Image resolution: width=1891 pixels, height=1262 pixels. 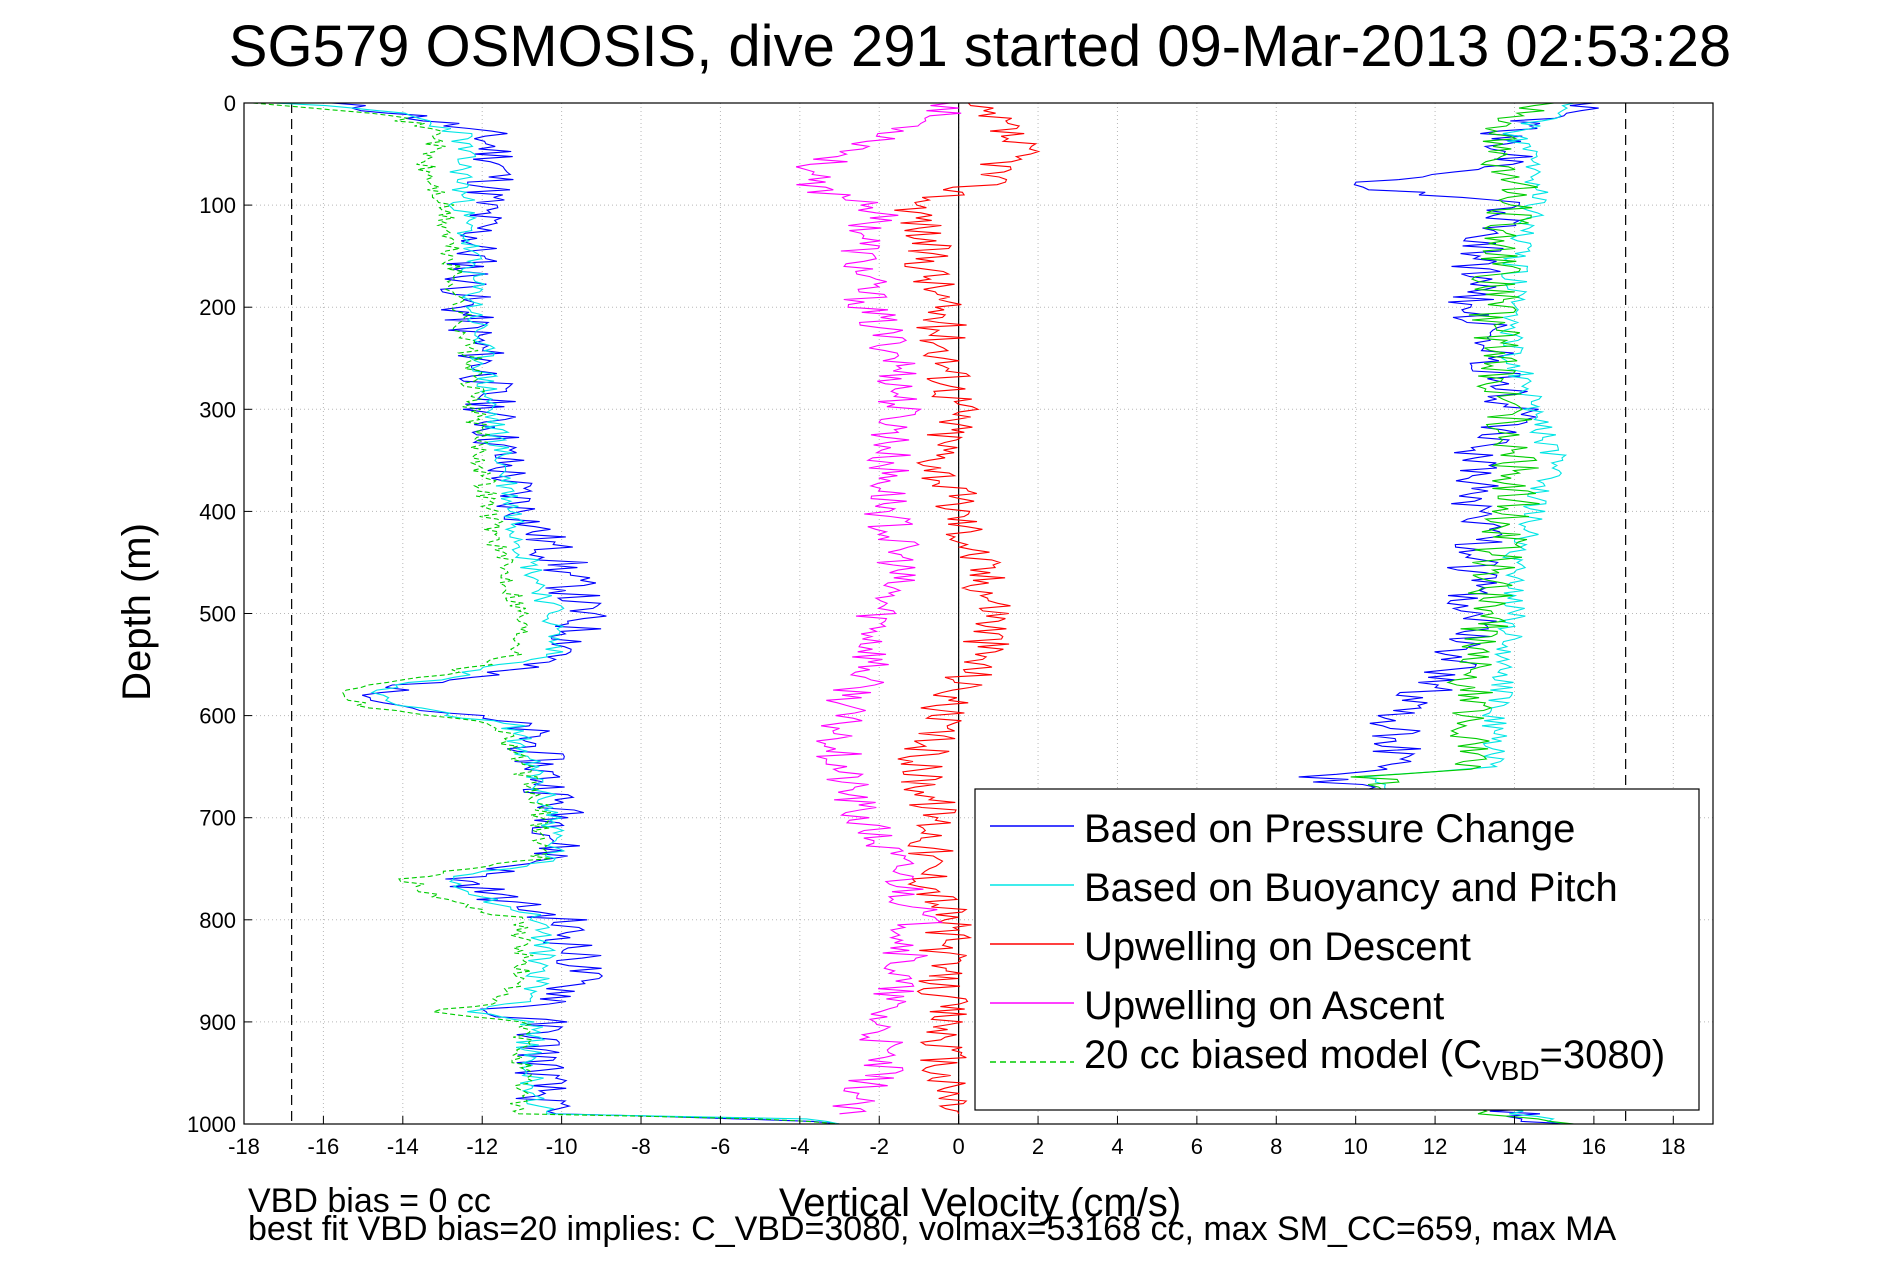 What do you see at coordinates (324, 1146) in the screenshot?
I see `x-tick-label: -16` at bounding box center [324, 1146].